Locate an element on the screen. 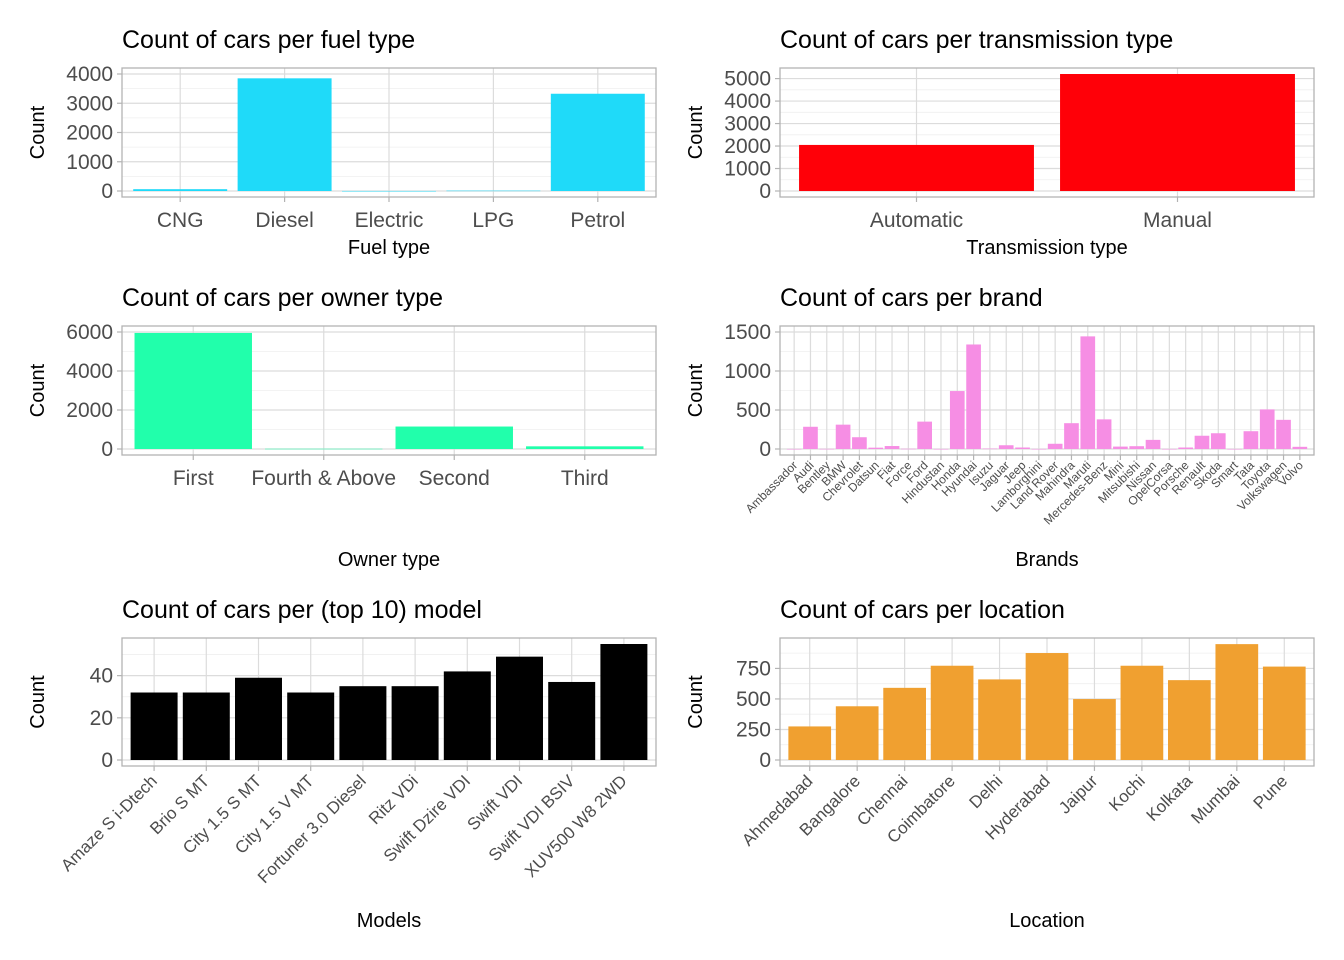  bar-bentley is located at coordinates (827, 449).